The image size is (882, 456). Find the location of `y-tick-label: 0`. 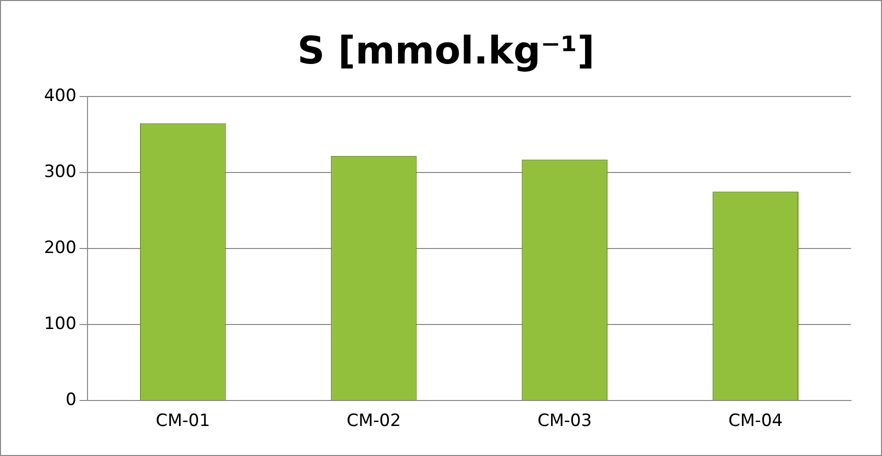

y-tick-label: 0 is located at coordinates (71, 400).